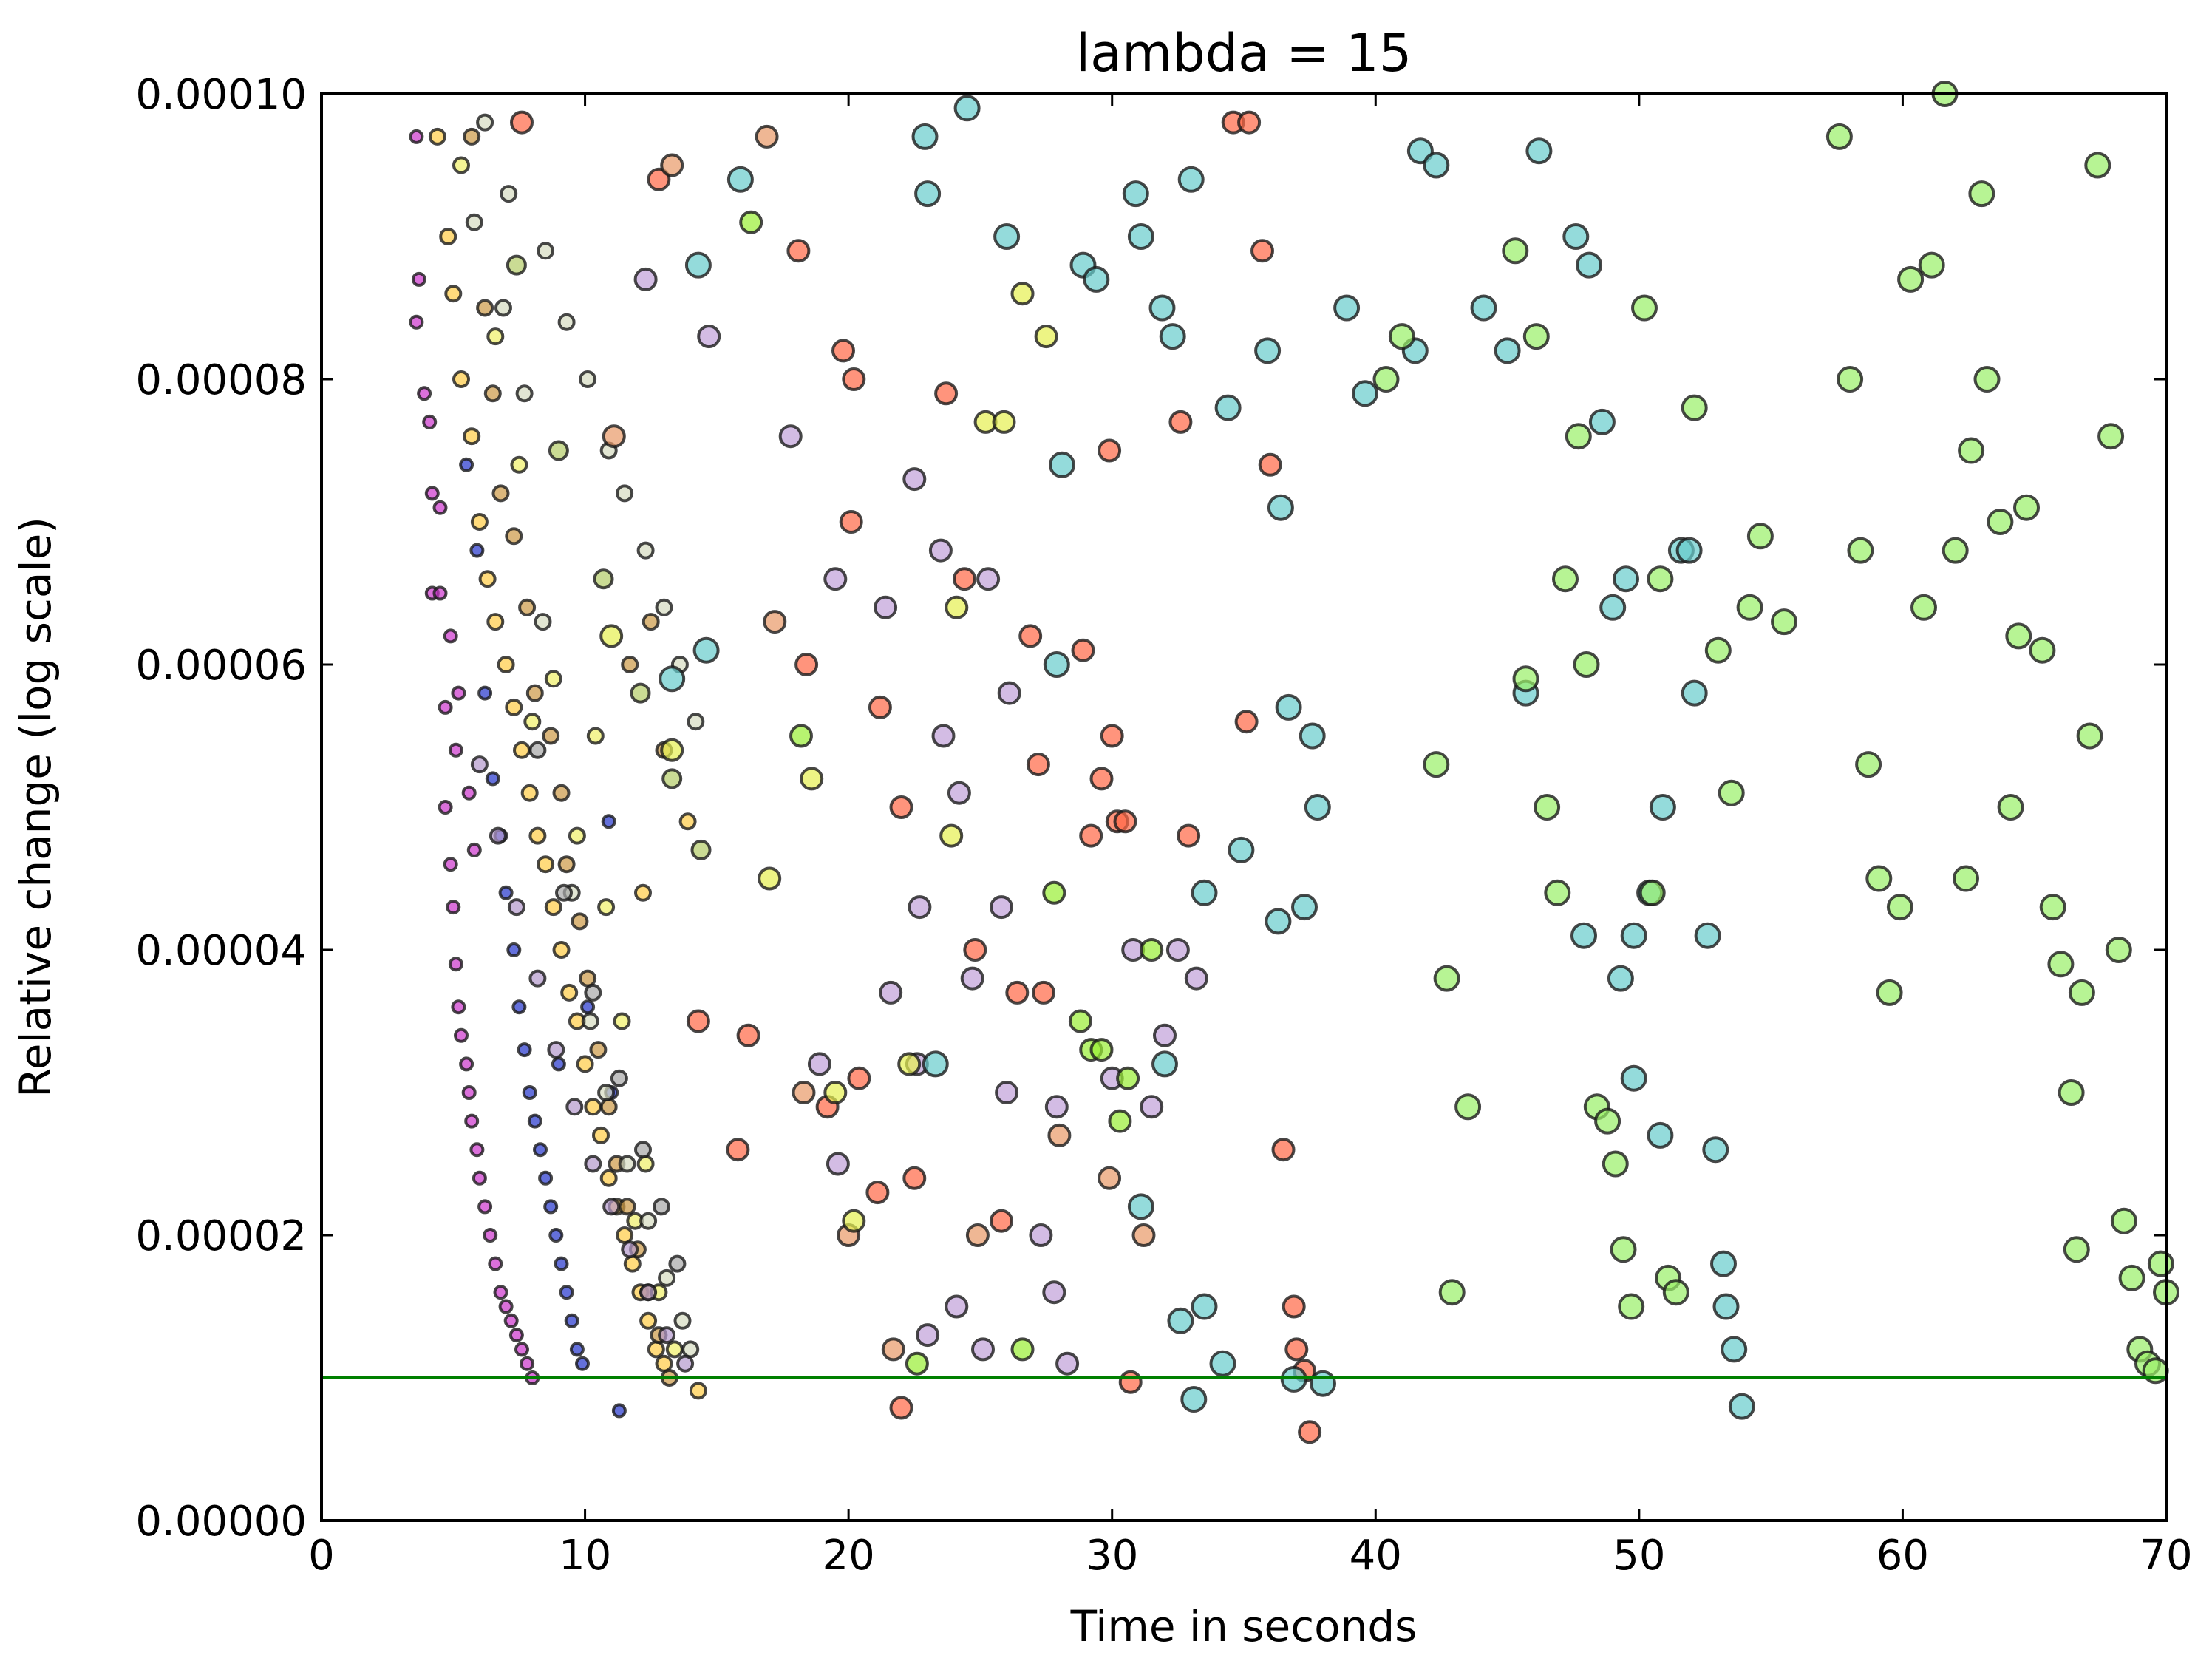  What do you see at coordinates (221, 666) in the screenshot?
I see `y-tick-label: 0.00006` at bounding box center [221, 666].